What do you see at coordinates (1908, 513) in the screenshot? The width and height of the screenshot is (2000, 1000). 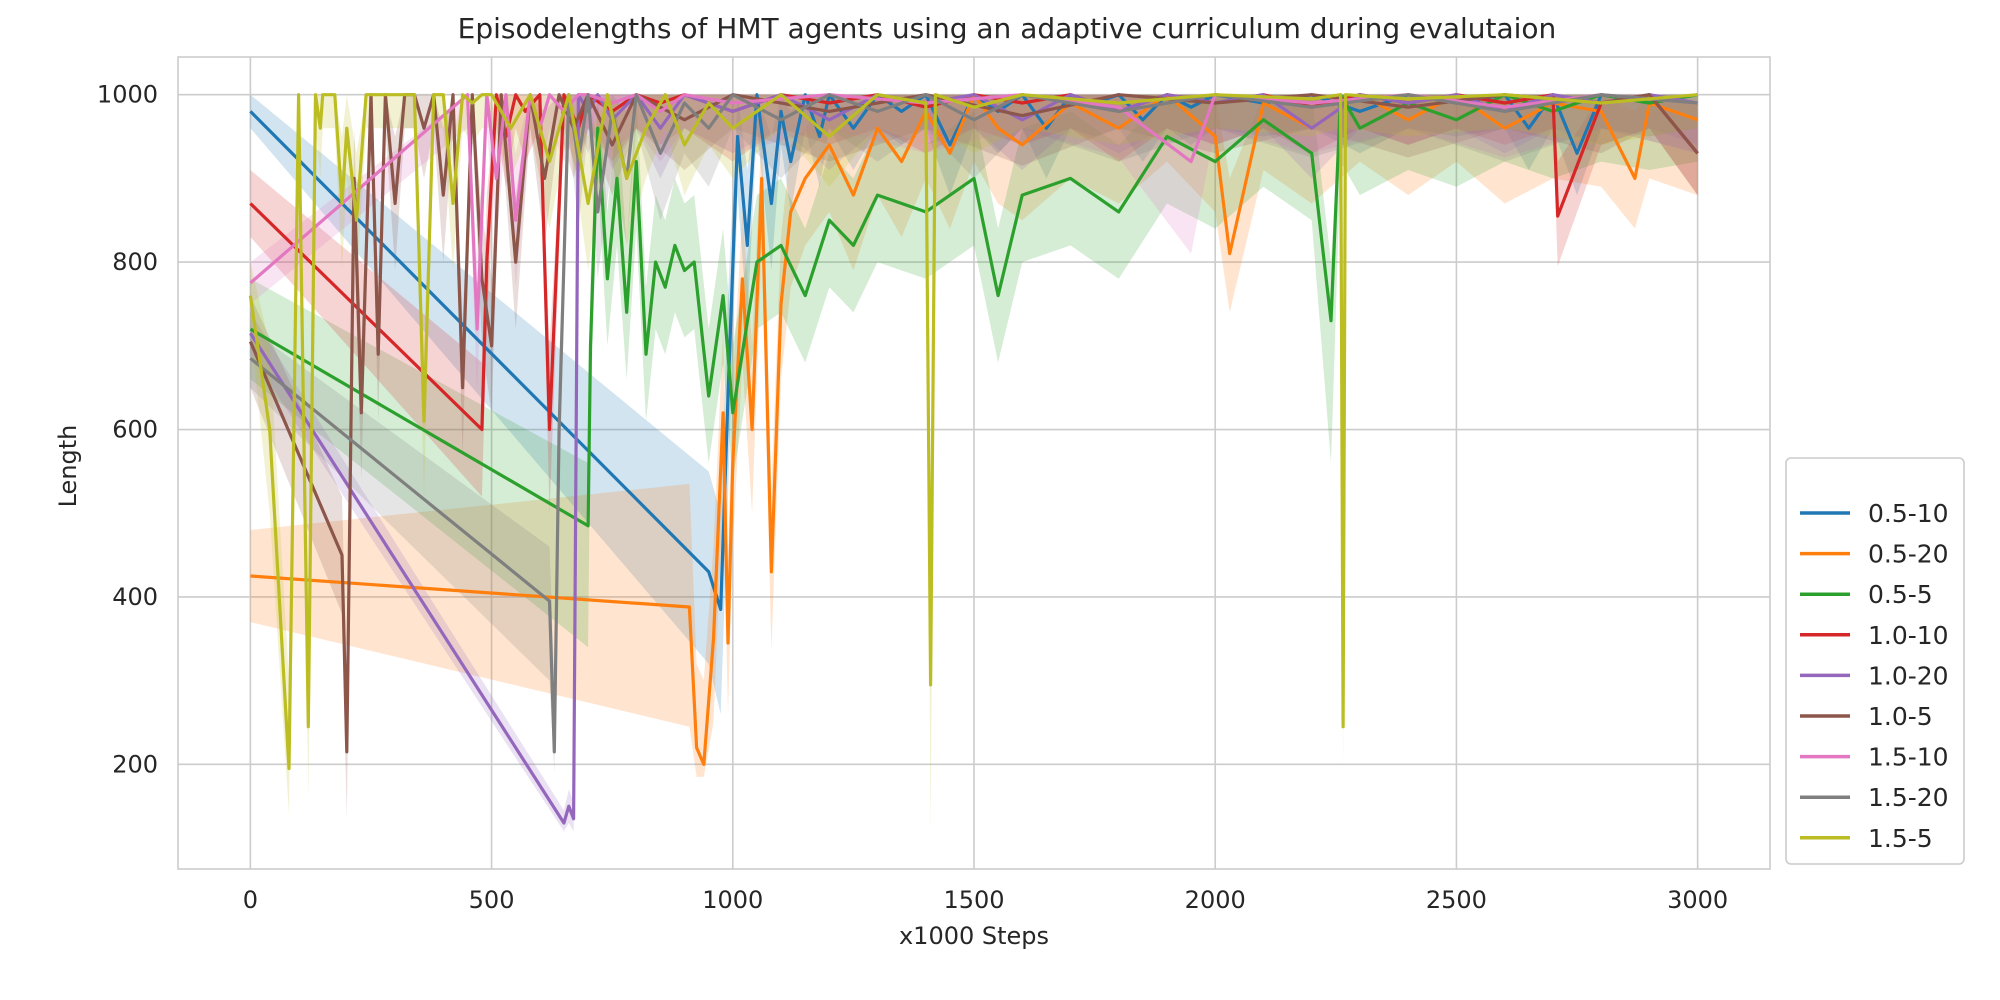 I see `legend-label: 0.5-10` at bounding box center [1908, 513].